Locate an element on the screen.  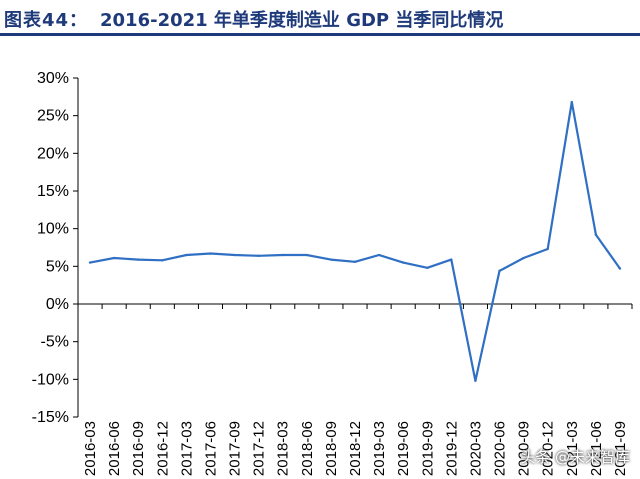
x-tick-label: 2019-03 is located at coordinates (379, 448).